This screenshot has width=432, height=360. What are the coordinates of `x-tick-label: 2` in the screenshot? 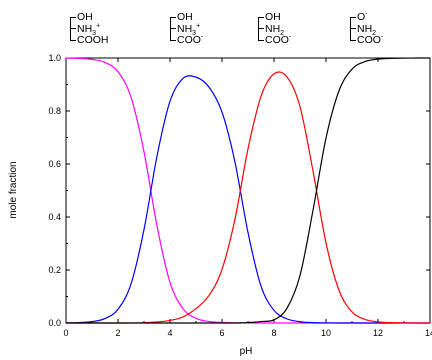 It's located at (117, 333).